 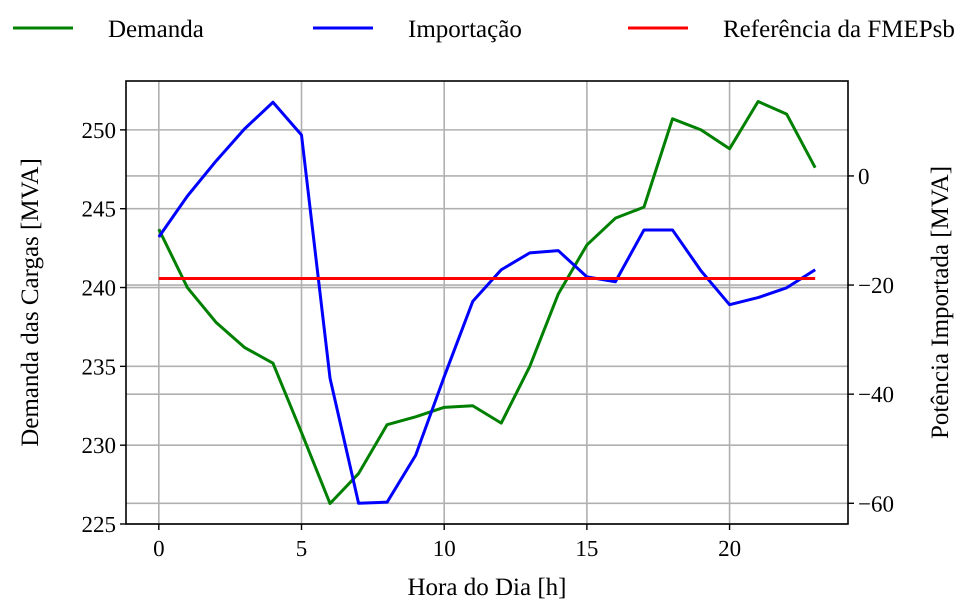 I want to click on legend-label: Demanda, so click(x=156, y=29).